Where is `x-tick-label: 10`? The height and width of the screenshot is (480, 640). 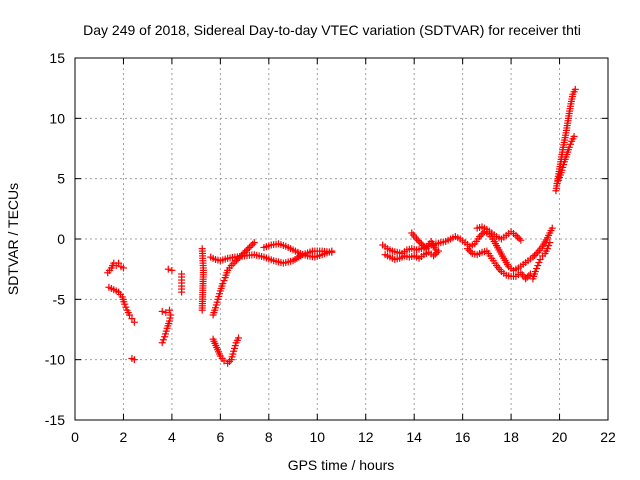 x-tick-label: 10 is located at coordinates (317, 437).